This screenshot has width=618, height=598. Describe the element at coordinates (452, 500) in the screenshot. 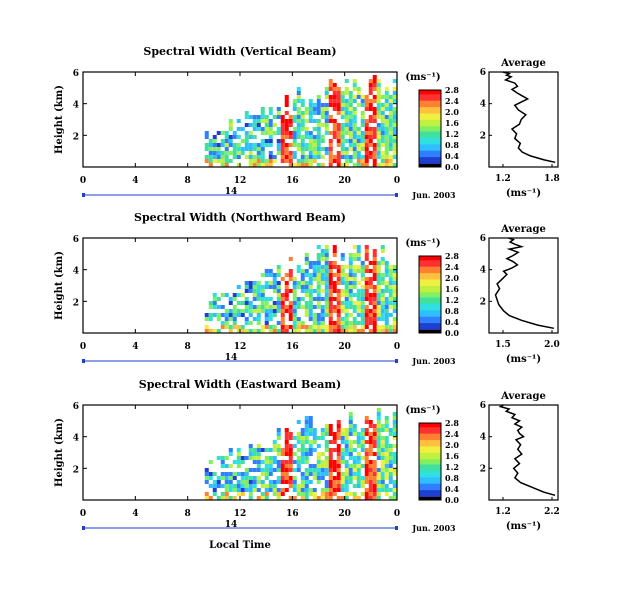

I see `colorbar-tick-label: 0.0` at that location.